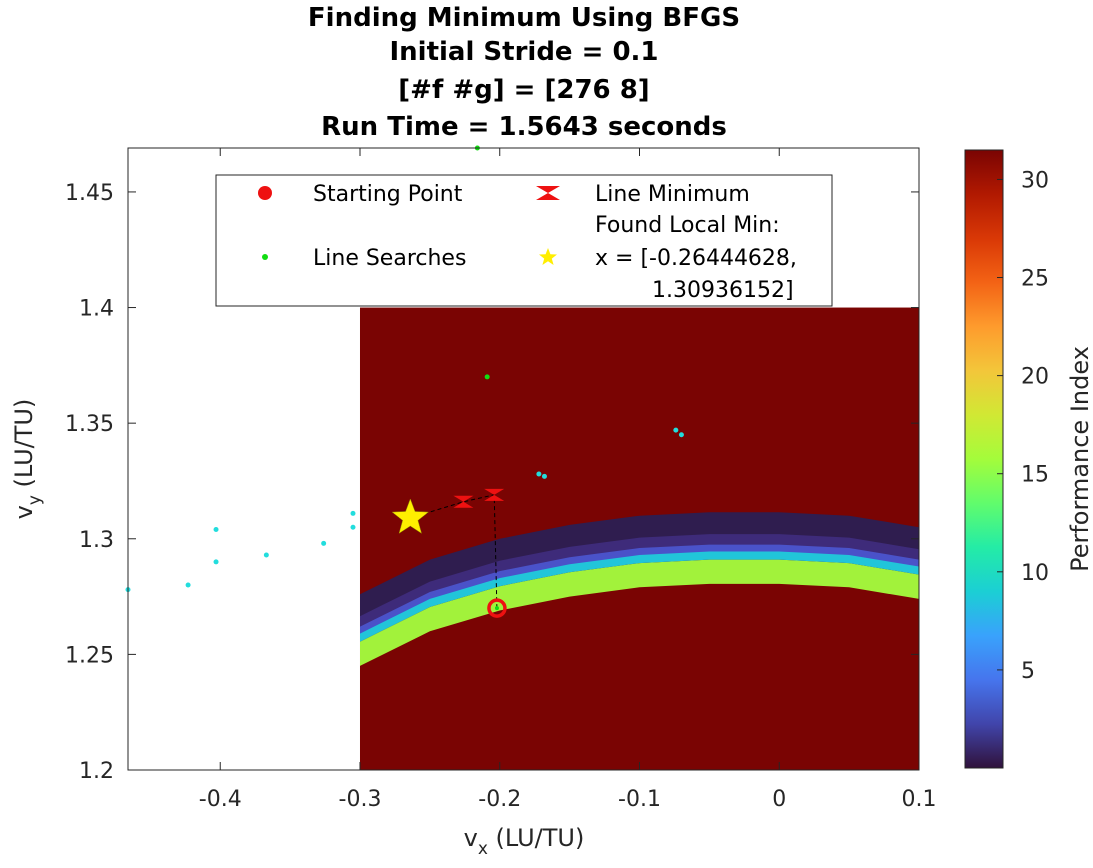  Describe the element at coordinates (639, 799) in the screenshot. I see `x-tick-label: -0.1` at that location.